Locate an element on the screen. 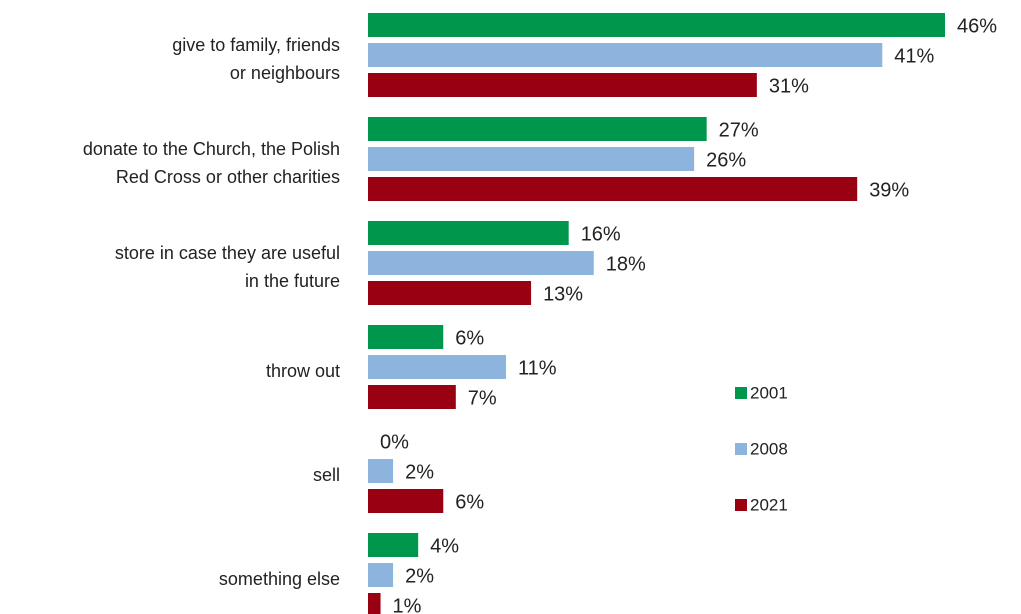 Image resolution: width=1021 pixels, height=614 pixels. category-label: sell is located at coordinates (326, 475).